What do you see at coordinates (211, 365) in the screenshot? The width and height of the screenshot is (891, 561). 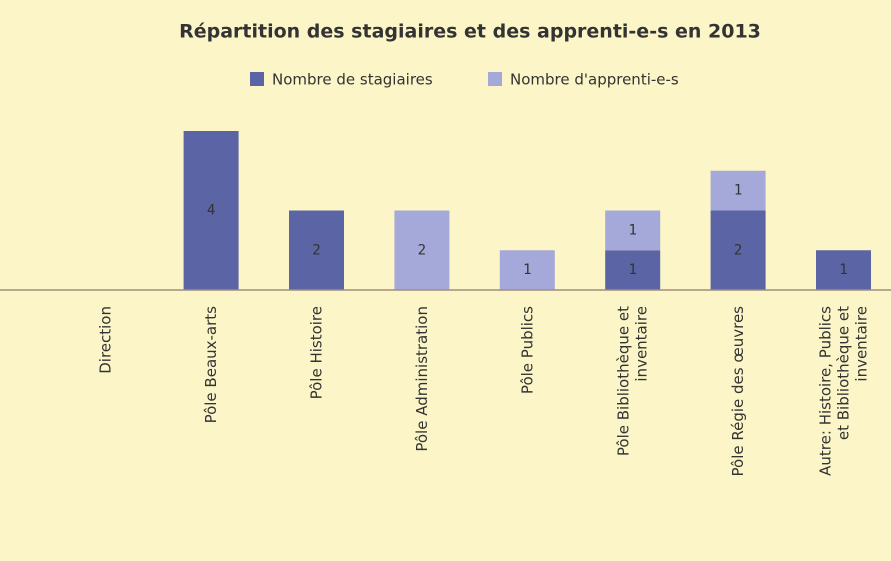 I see `x-tick-label: Pôle Beaux-arts` at bounding box center [211, 365].